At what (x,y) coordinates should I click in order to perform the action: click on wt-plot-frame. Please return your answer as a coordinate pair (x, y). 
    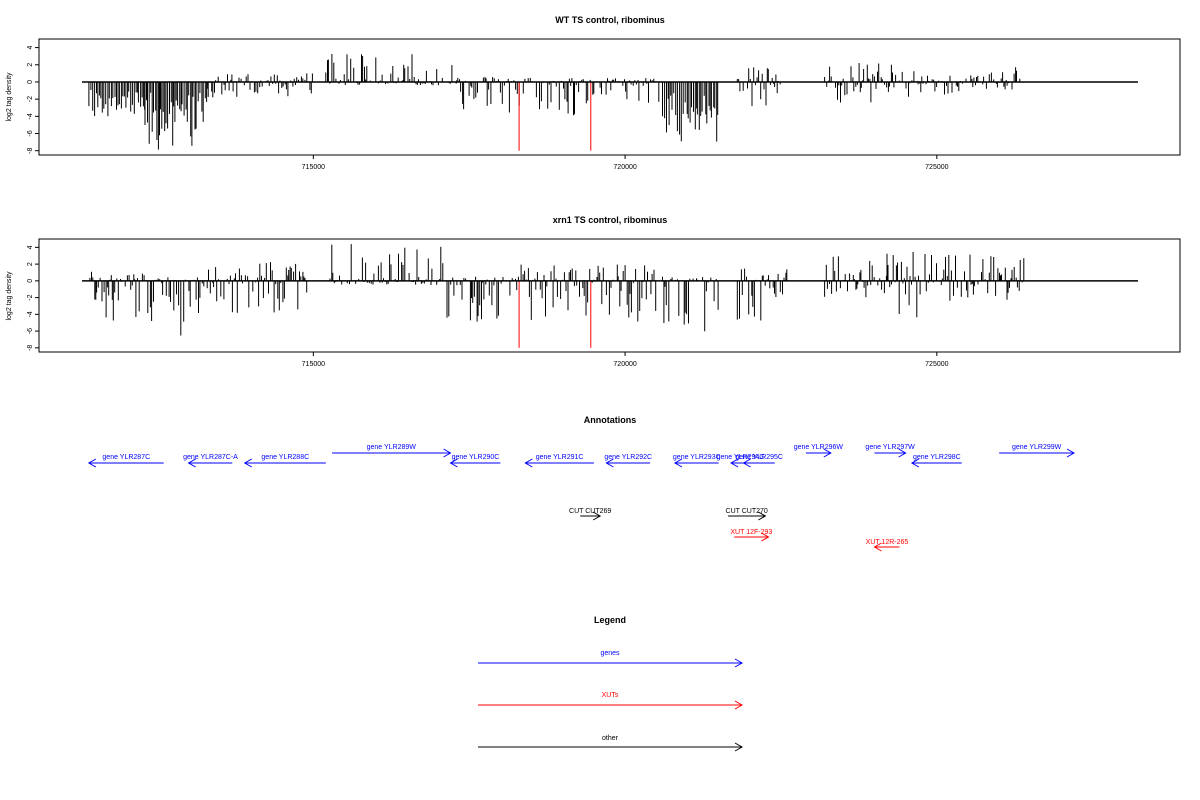
    Looking at the image, I should click on (609, 97).